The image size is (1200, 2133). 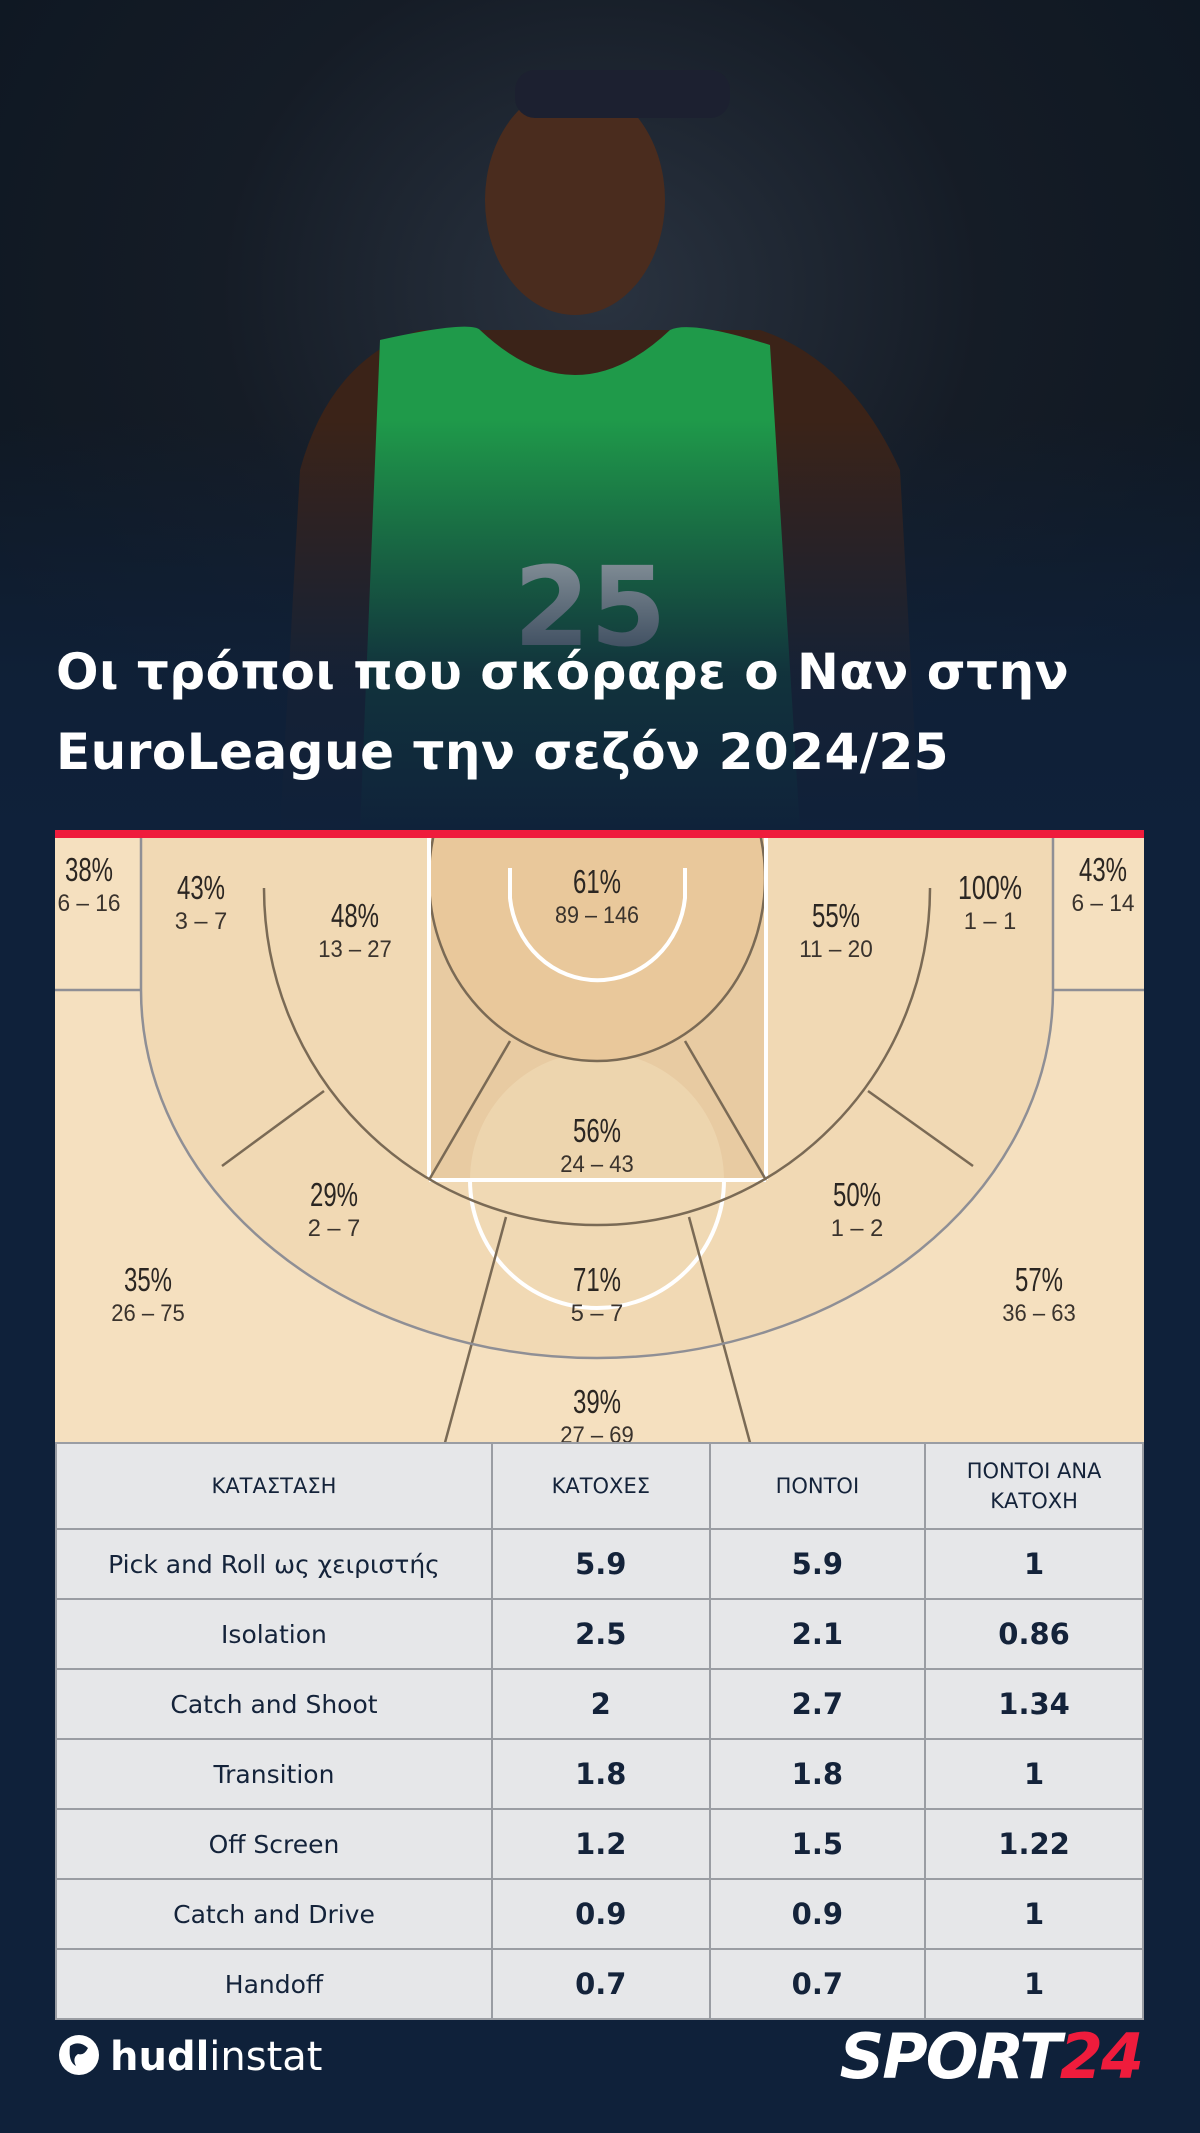 I want to click on hudl-globe-icon, so click(x=79, y=2055).